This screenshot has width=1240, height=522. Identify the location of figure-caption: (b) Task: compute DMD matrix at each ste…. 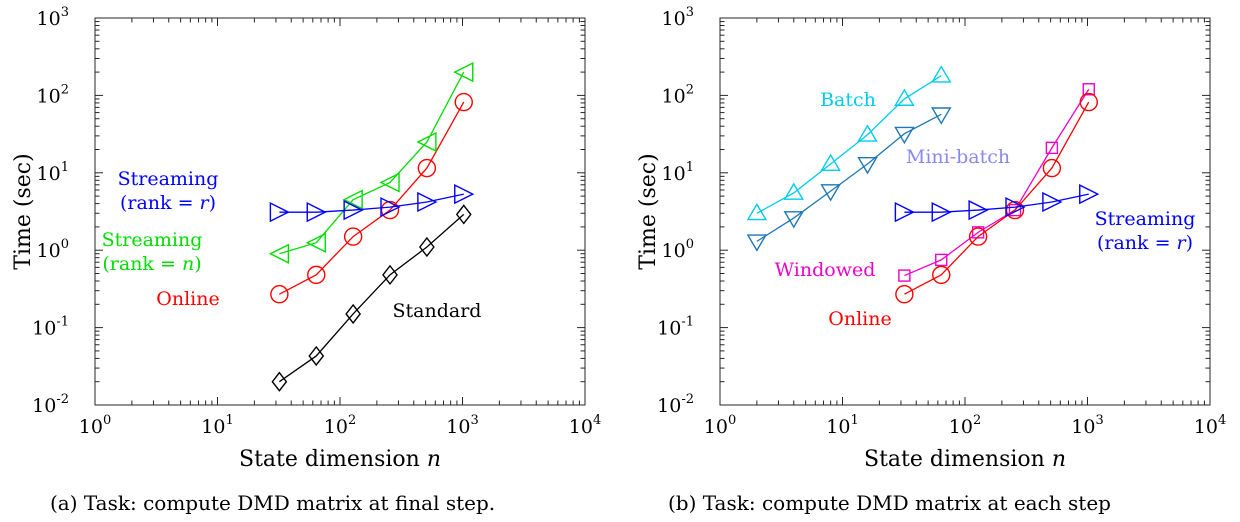
(889, 503).